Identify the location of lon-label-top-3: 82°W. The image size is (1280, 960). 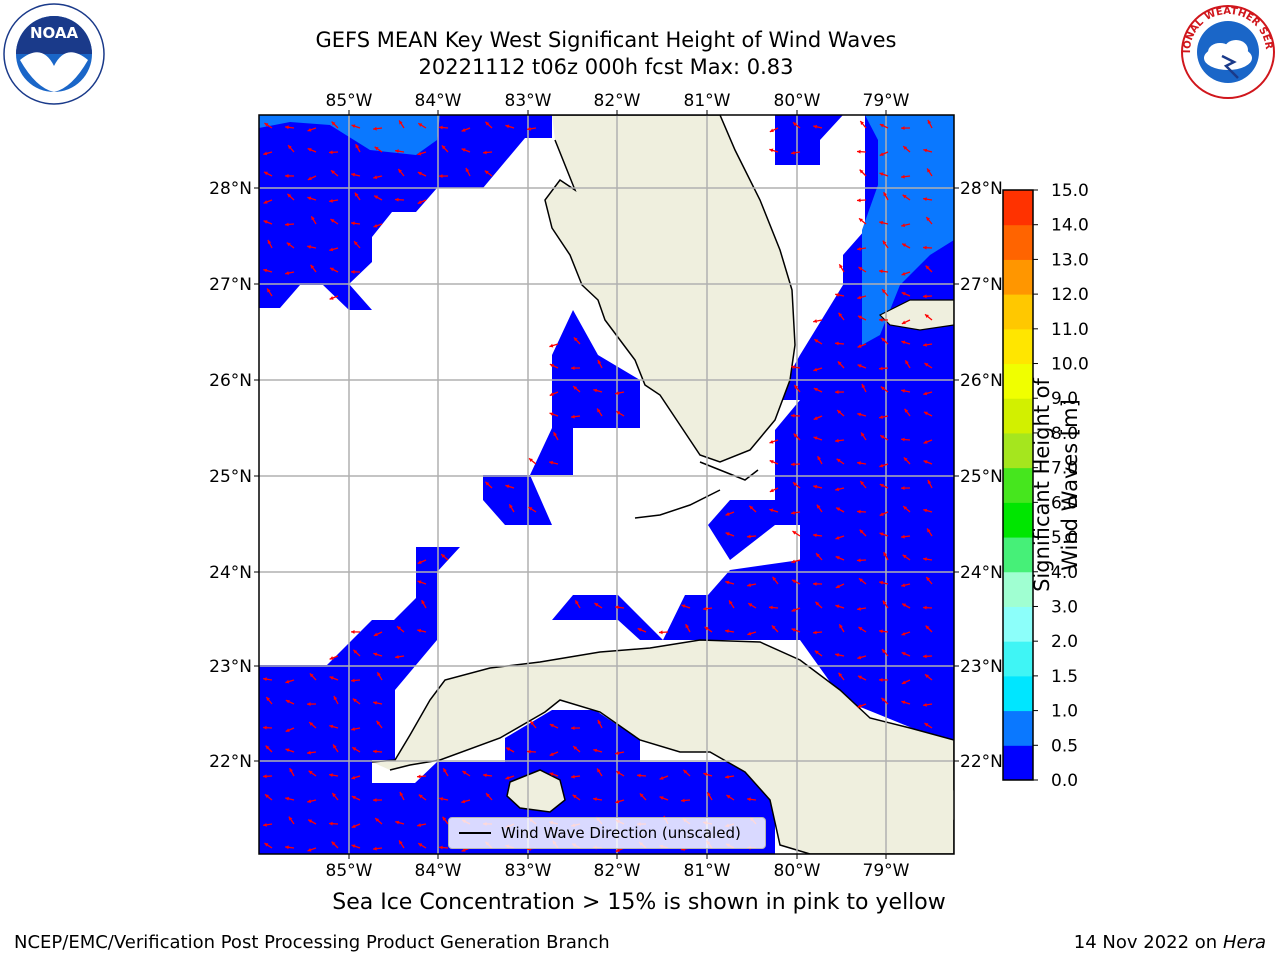
(617, 101).